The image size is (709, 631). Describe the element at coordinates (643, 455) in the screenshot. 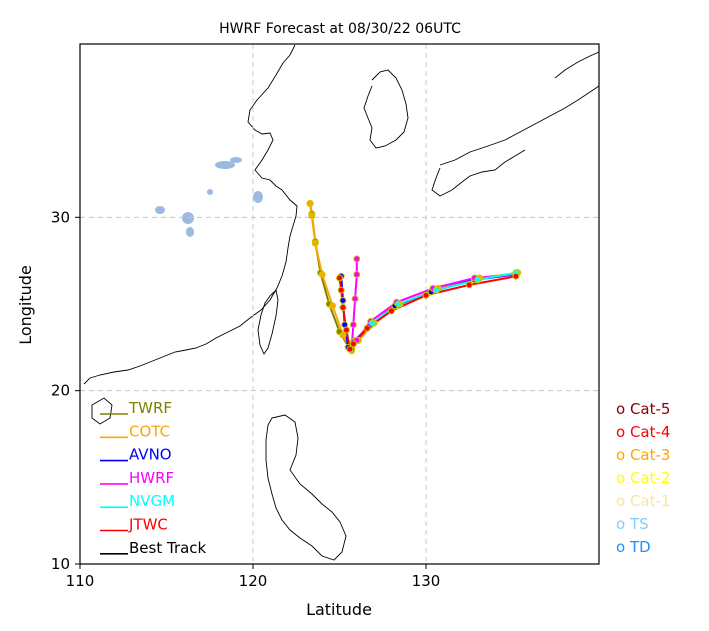

I see `category-legend-item: o Cat-3` at that location.